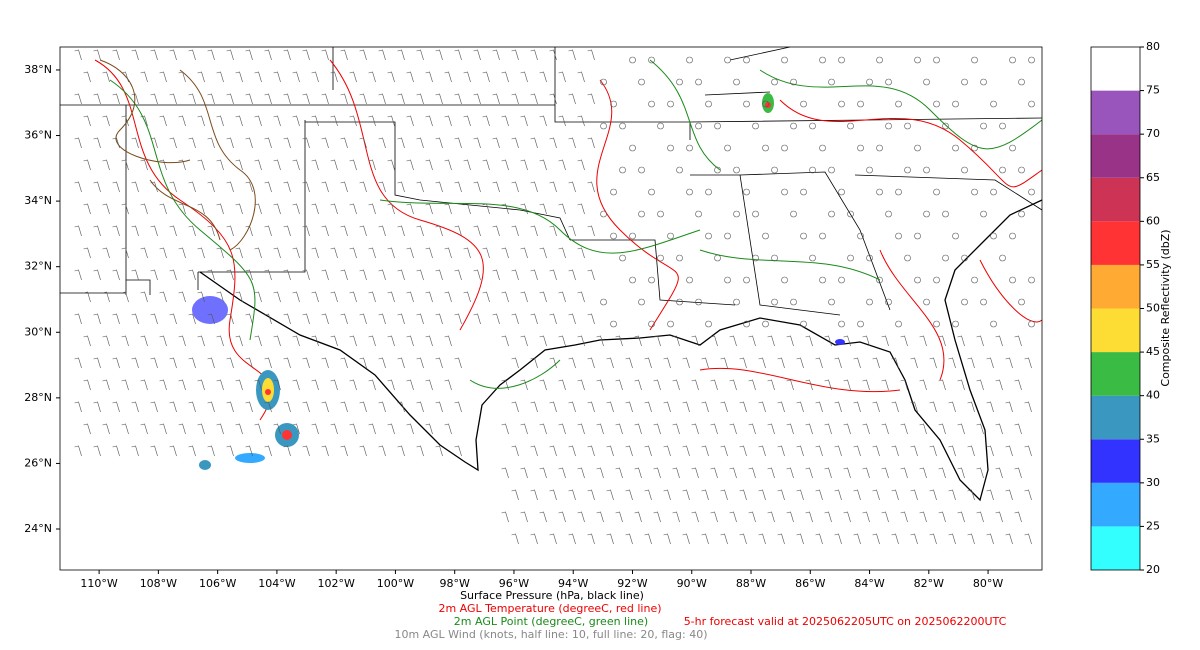 This screenshot has height=650, width=1200. What do you see at coordinates (1115, 548) in the screenshot?
I see `colorbar-bin` at bounding box center [1115, 548].